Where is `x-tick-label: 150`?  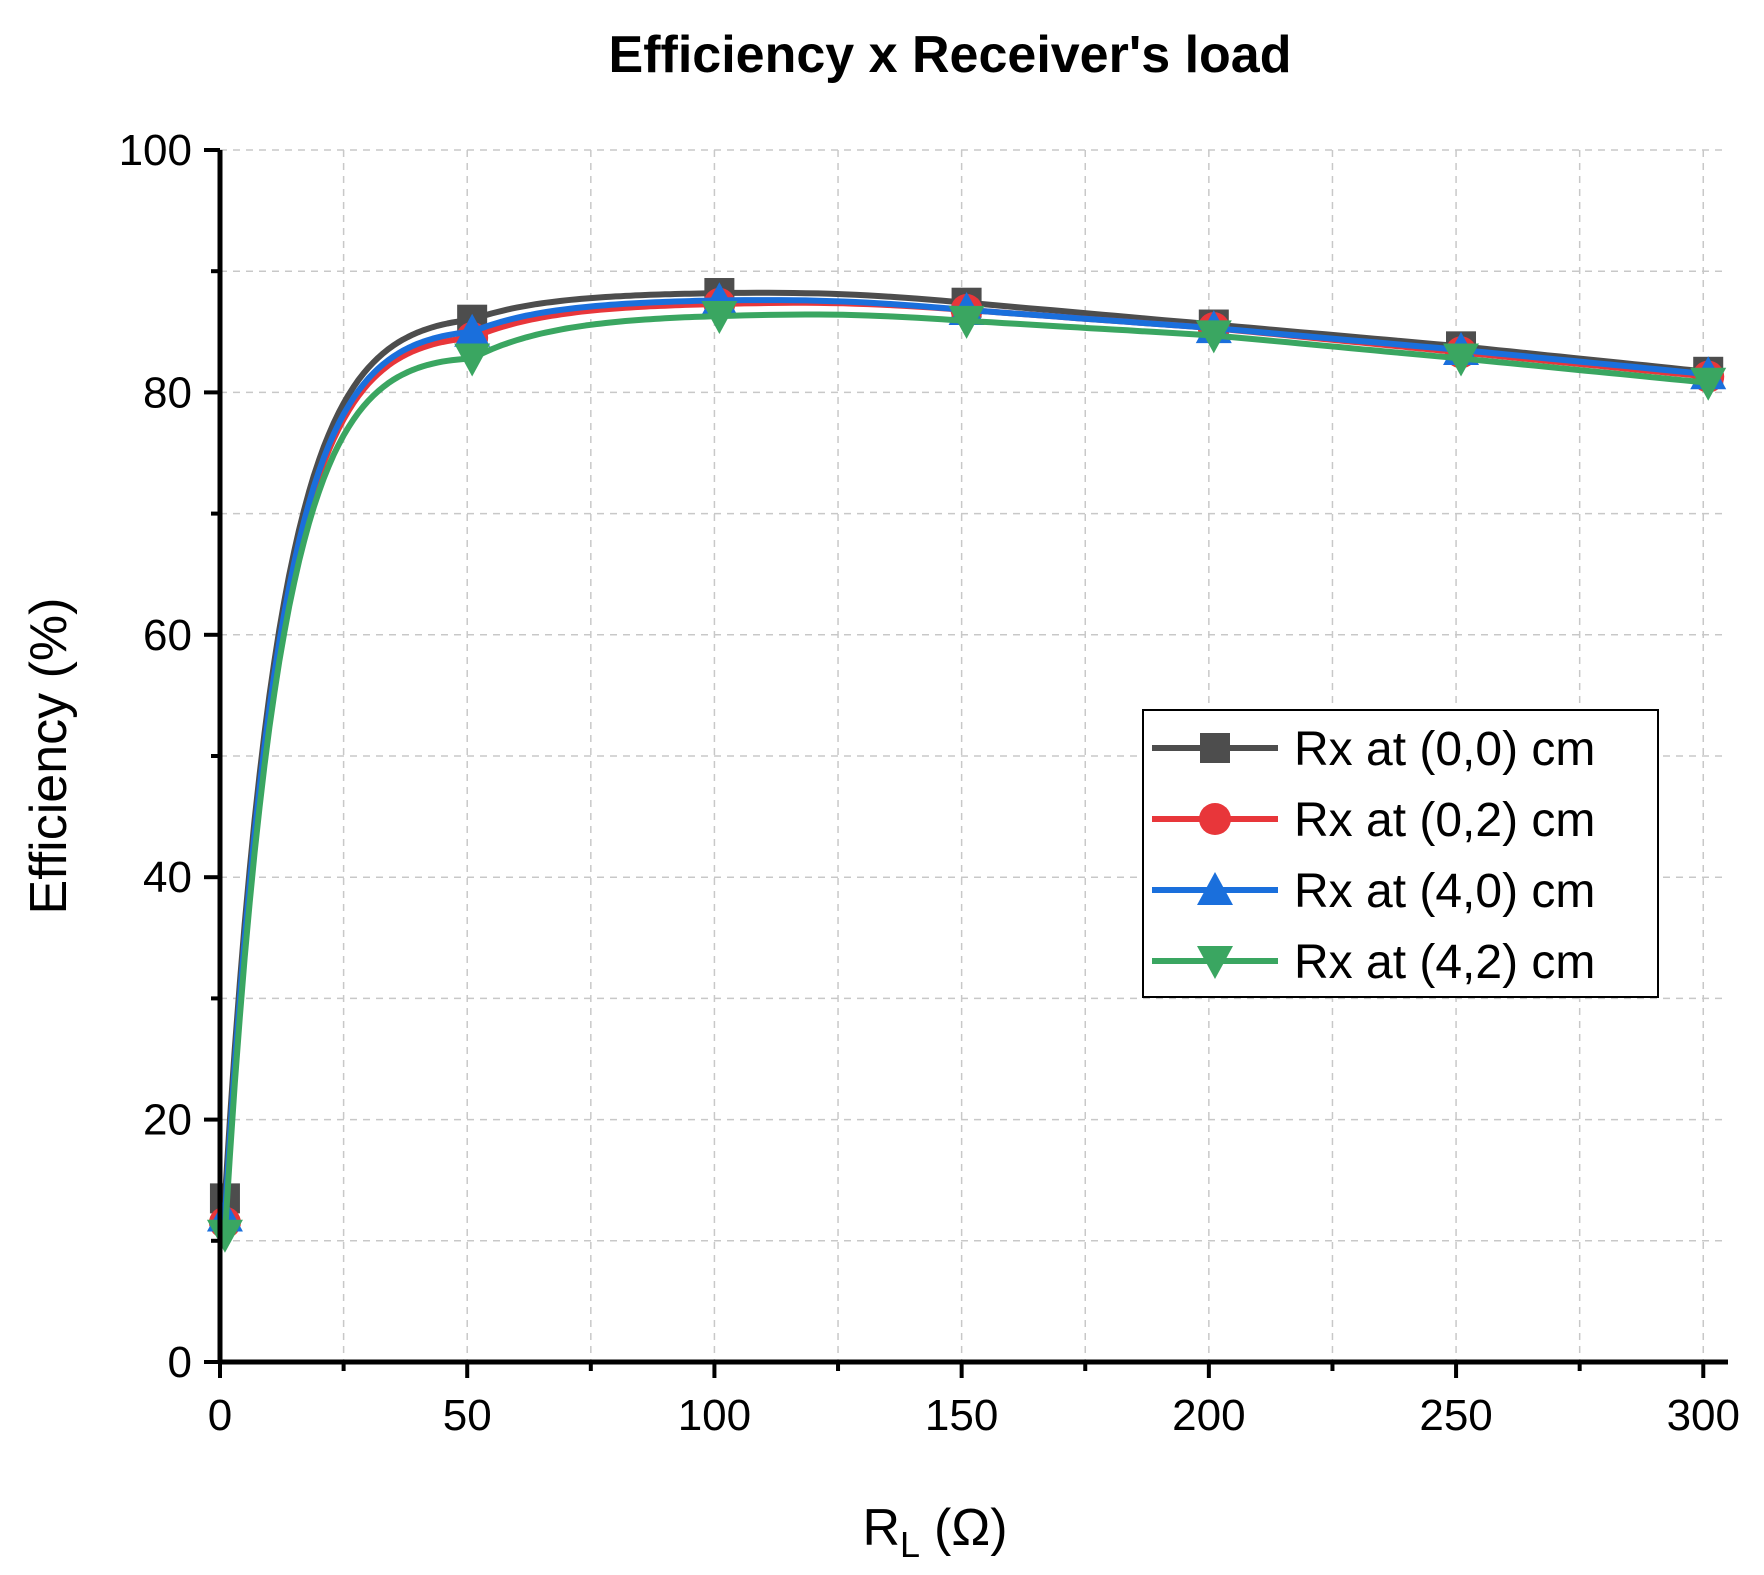 x-tick-label: 150 is located at coordinates (961, 1415).